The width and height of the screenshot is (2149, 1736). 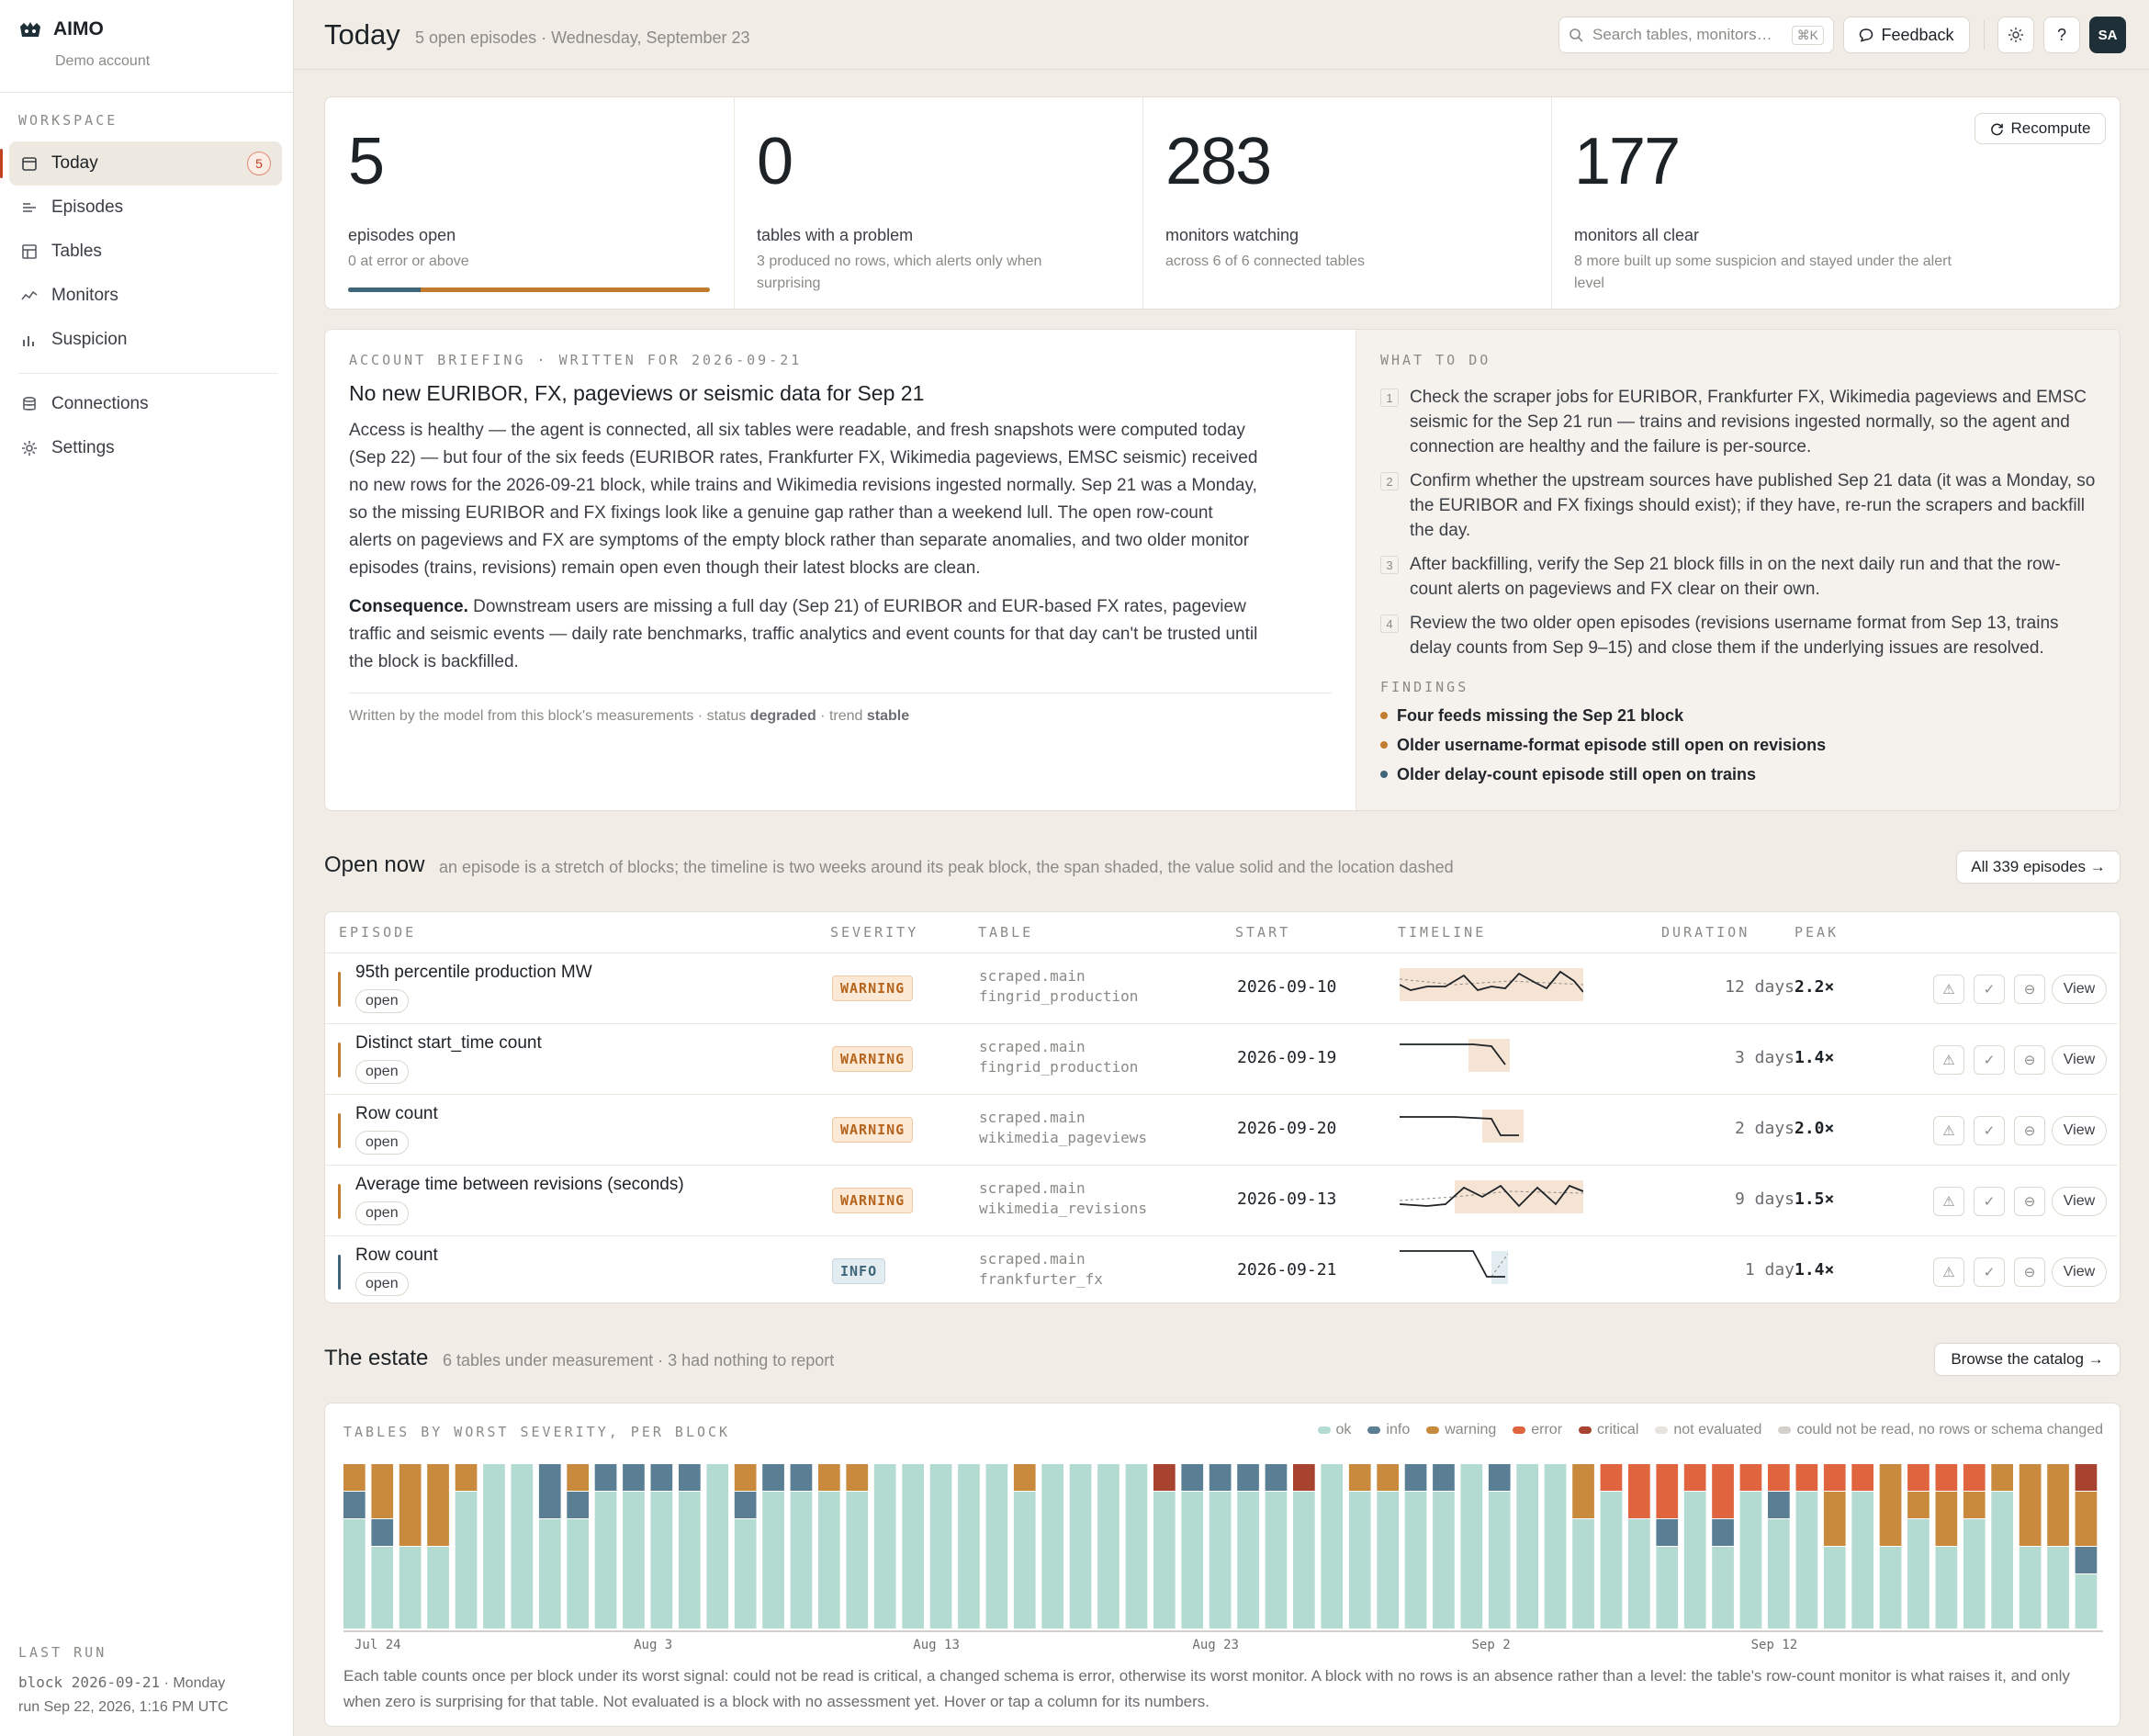 I want to click on episode-name: Distinct start_time count, so click(x=448, y=1043).